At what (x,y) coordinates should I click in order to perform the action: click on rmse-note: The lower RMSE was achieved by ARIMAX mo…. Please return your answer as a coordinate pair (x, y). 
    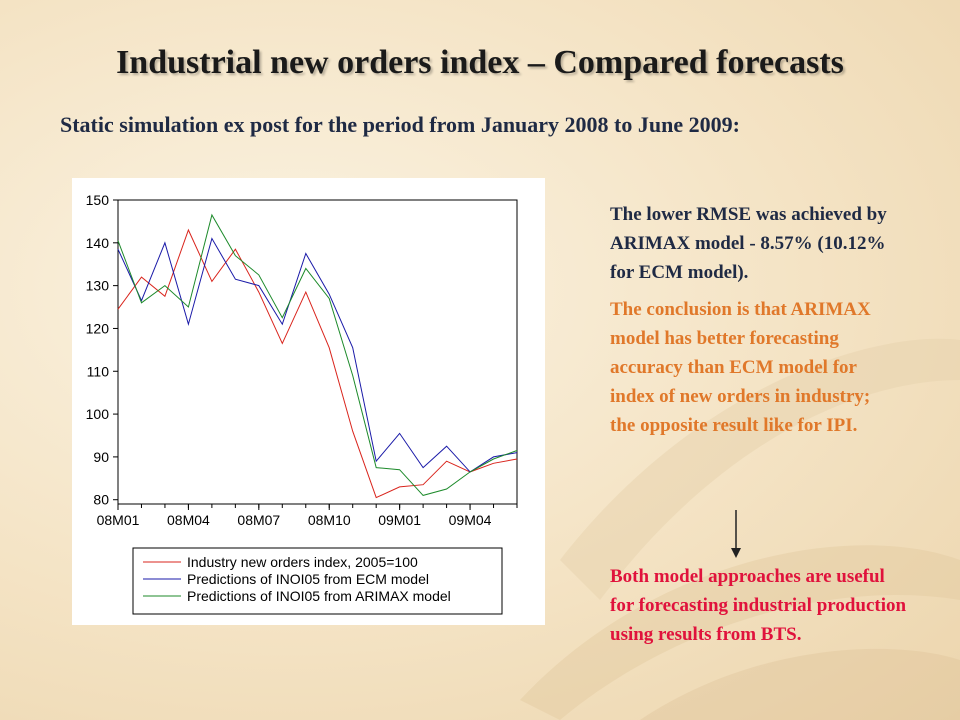
    Looking at the image, I should click on (748, 243).